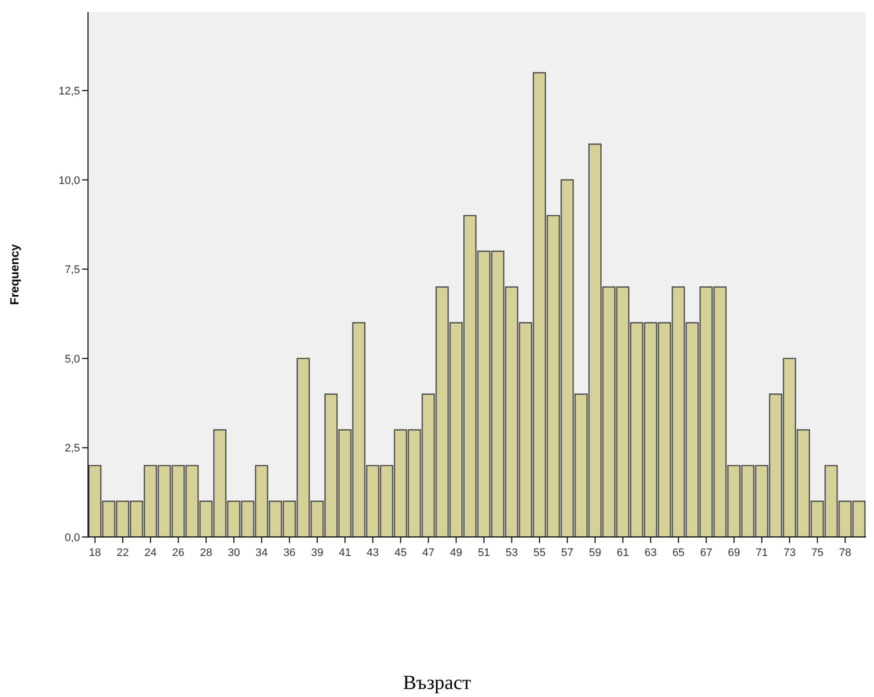  I want to click on text: Възраст, so click(437, 683).